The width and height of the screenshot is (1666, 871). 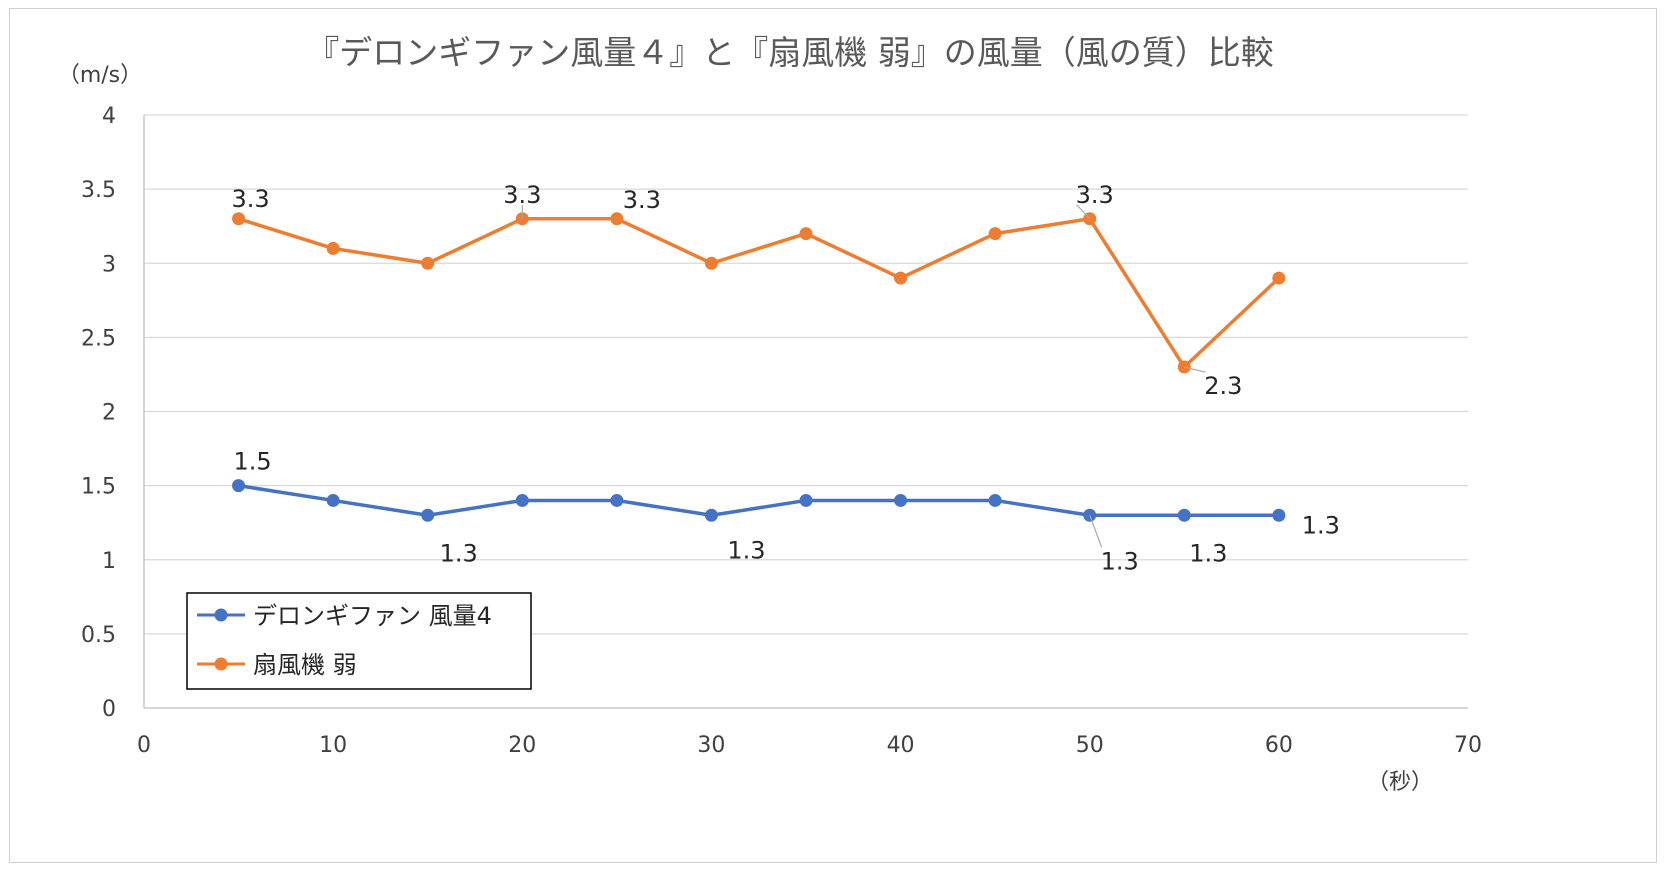 What do you see at coordinates (1223, 386) in the screenshot?
I see `data-label: 2.3` at bounding box center [1223, 386].